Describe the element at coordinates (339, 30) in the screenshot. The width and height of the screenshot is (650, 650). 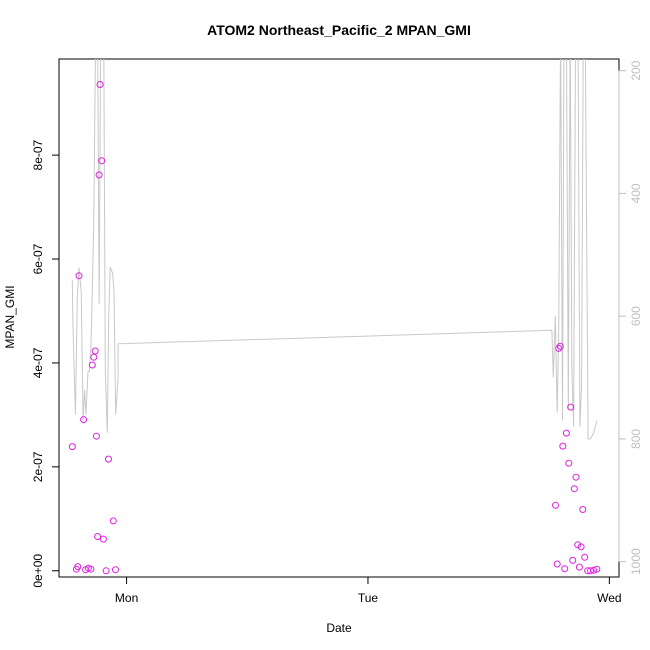
I see `chart-title: ATOM2 Northeast_Pacific_2 MPAN_GMI` at that location.